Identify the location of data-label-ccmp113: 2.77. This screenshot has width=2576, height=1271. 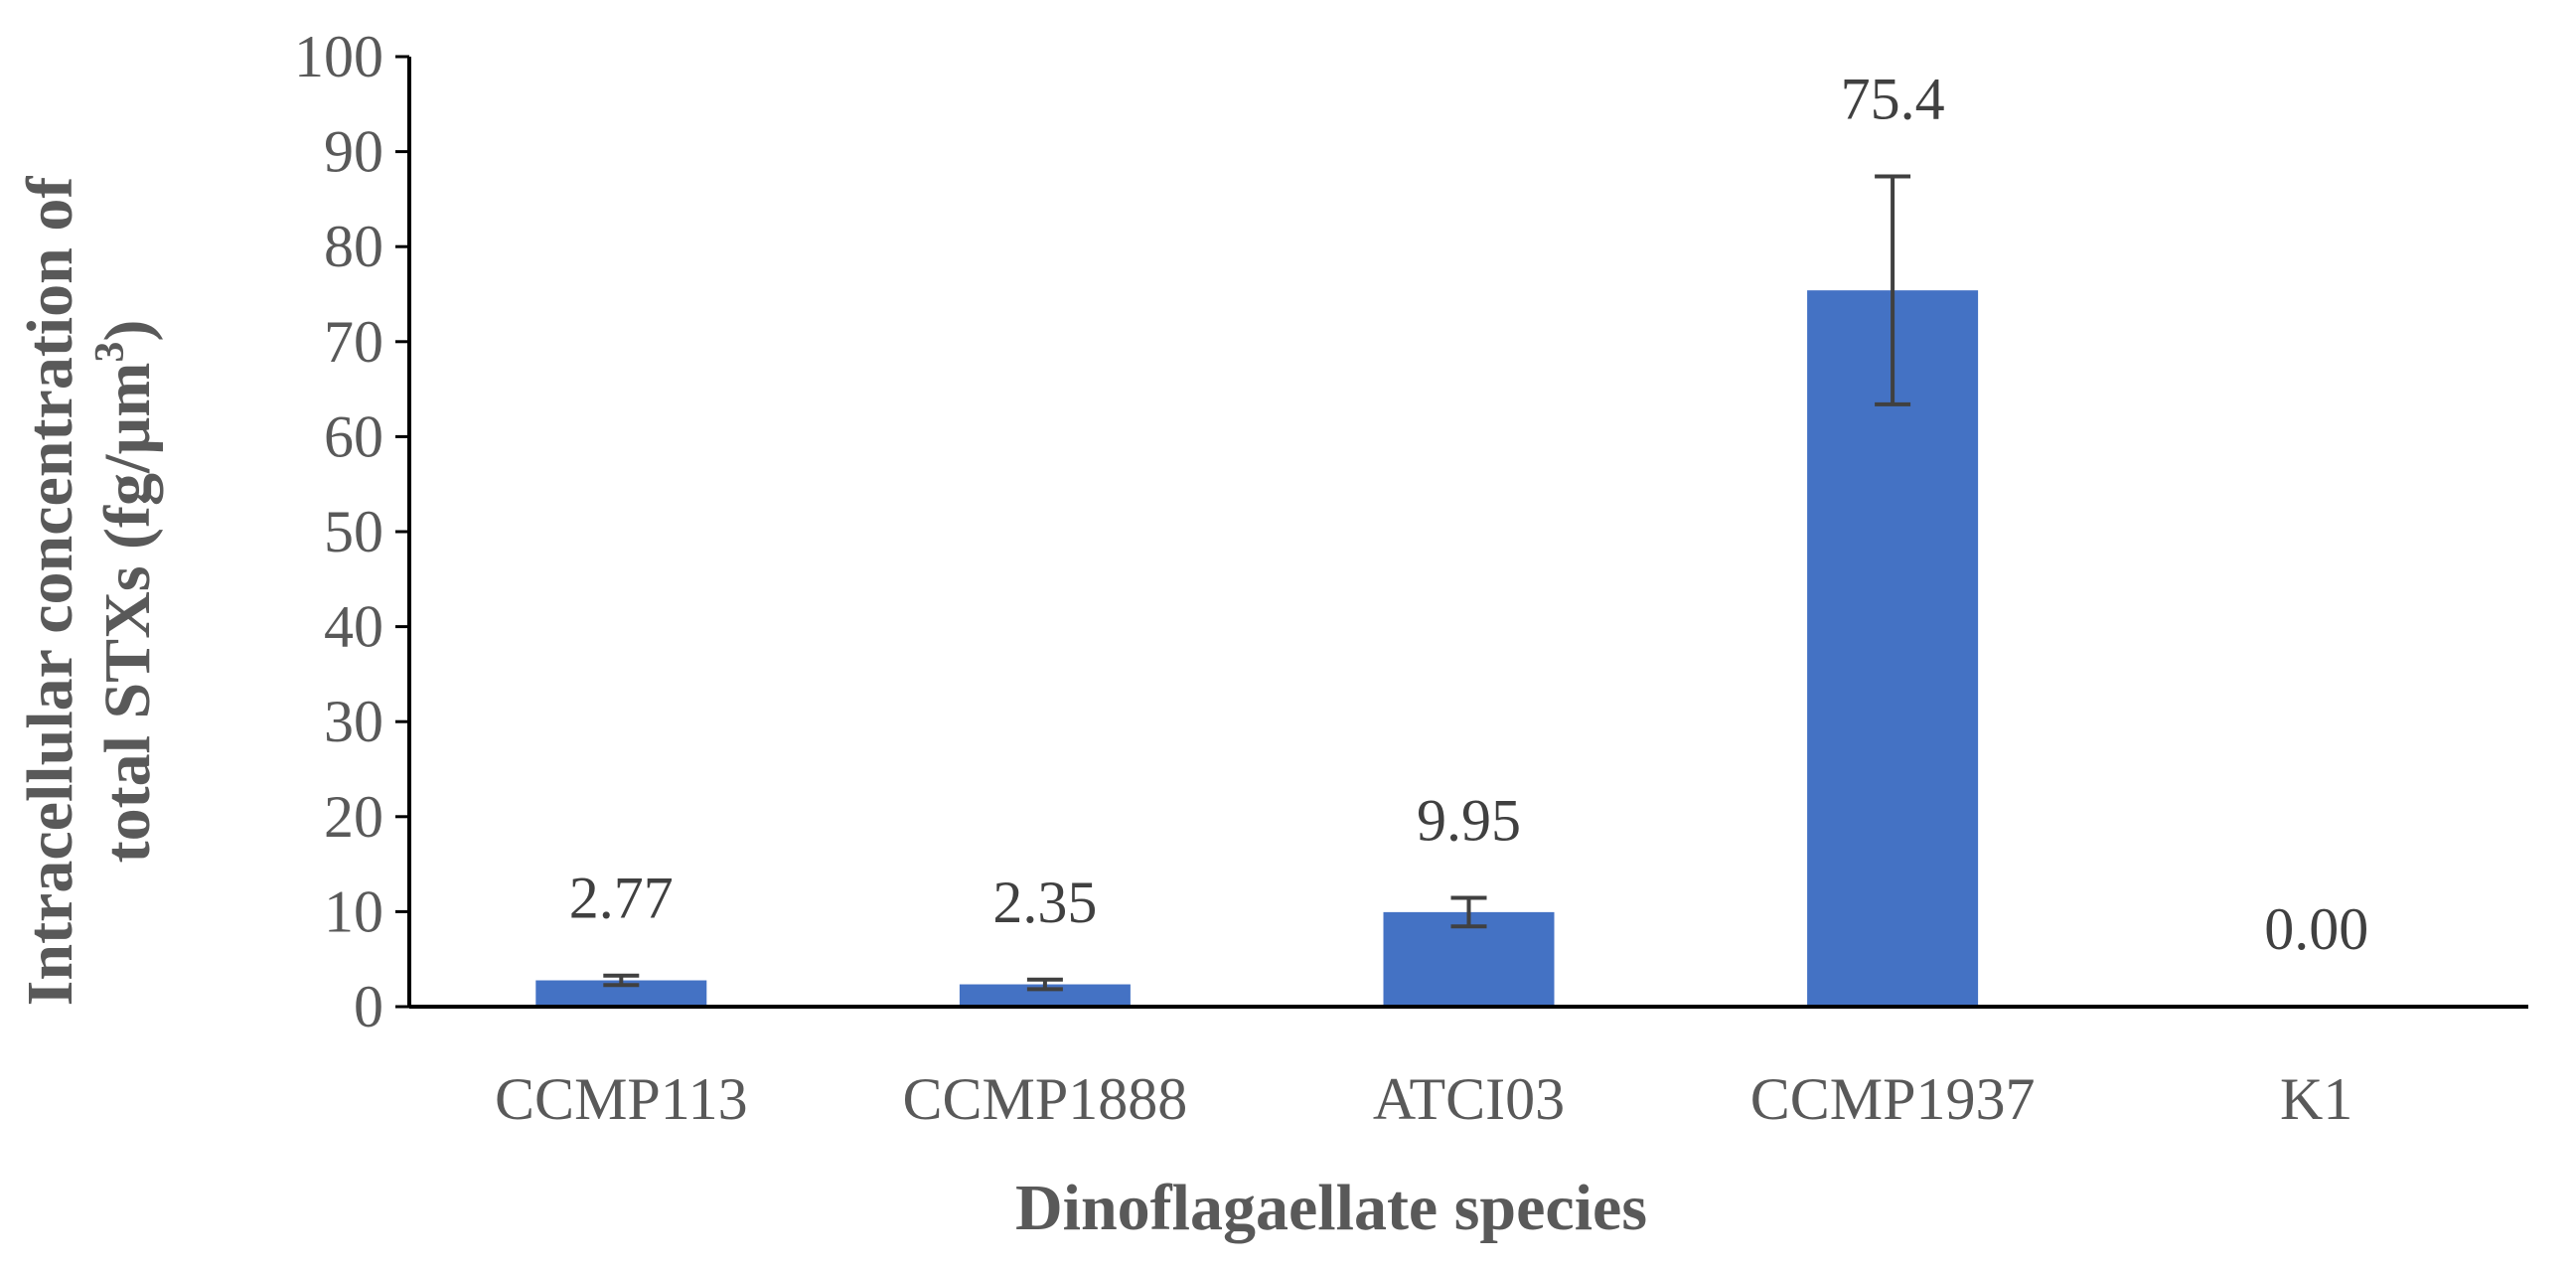
(621, 899).